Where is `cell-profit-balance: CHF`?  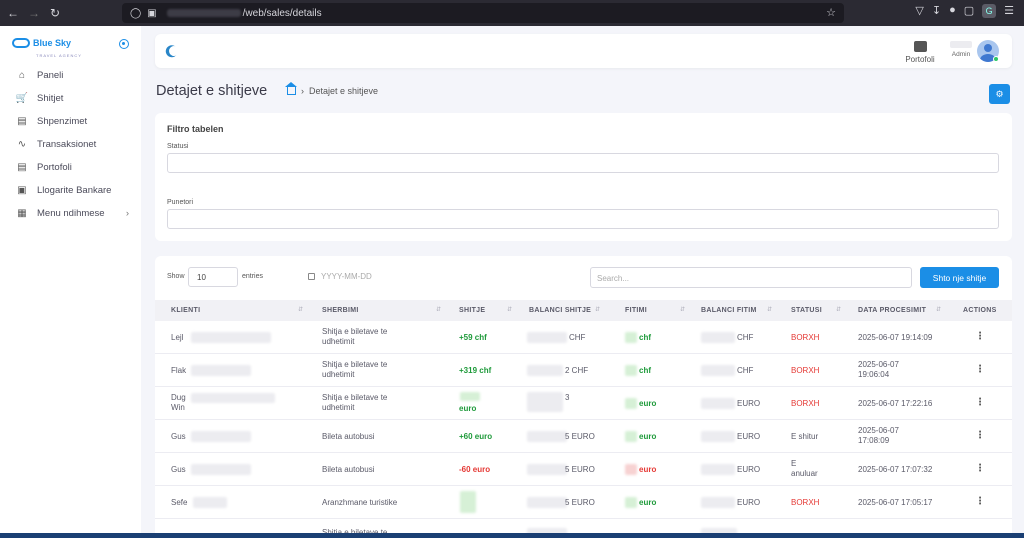 cell-profit-balance: CHF is located at coordinates (745, 370).